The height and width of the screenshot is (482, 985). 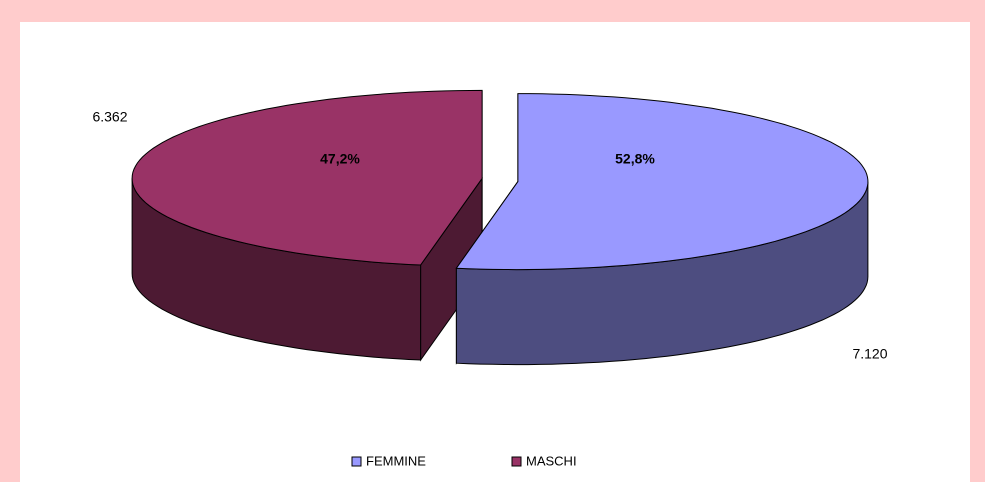 What do you see at coordinates (635, 159) in the screenshot?
I see `percent-label: 52,8%` at bounding box center [635, 159].